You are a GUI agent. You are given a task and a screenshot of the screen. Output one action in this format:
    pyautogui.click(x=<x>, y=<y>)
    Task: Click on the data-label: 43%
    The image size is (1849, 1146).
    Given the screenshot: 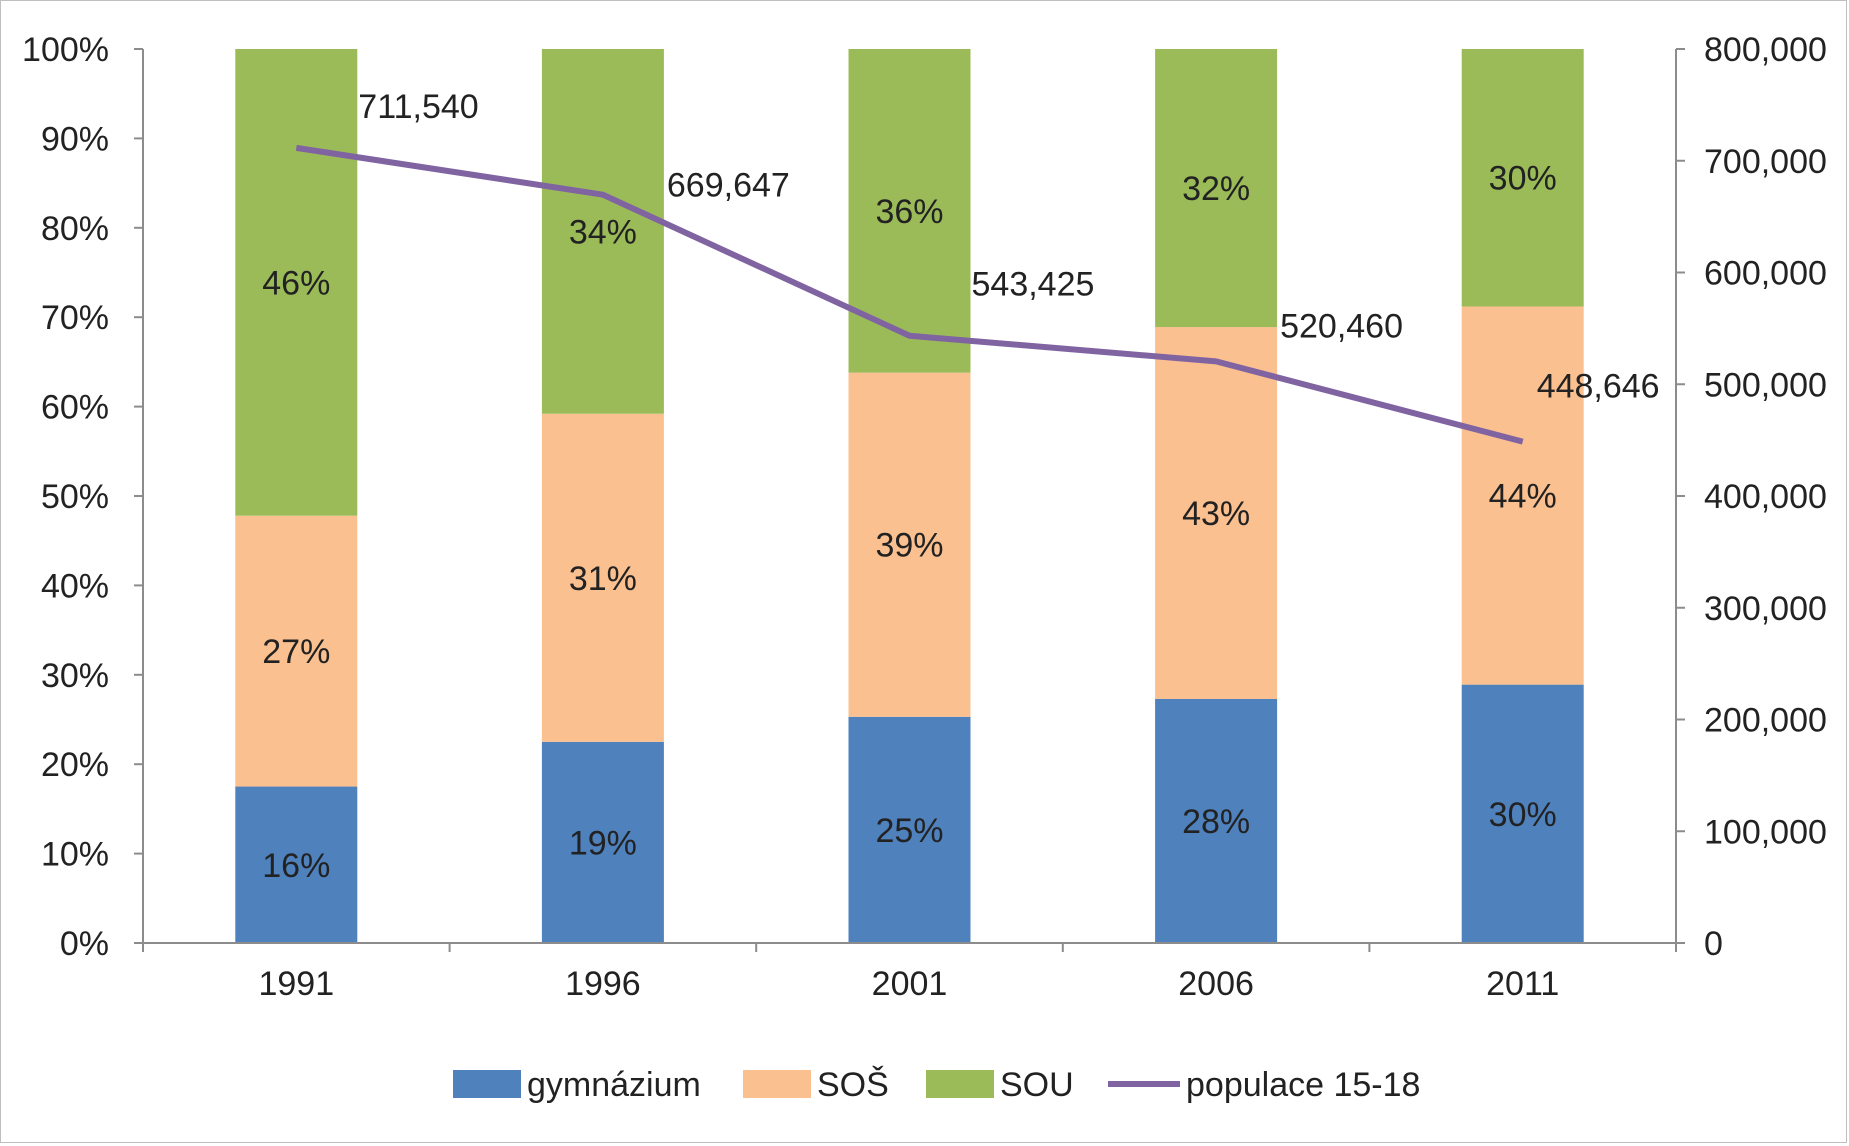 What is the action you would take?
    pyautogui.click(x=1216, y=514)
    